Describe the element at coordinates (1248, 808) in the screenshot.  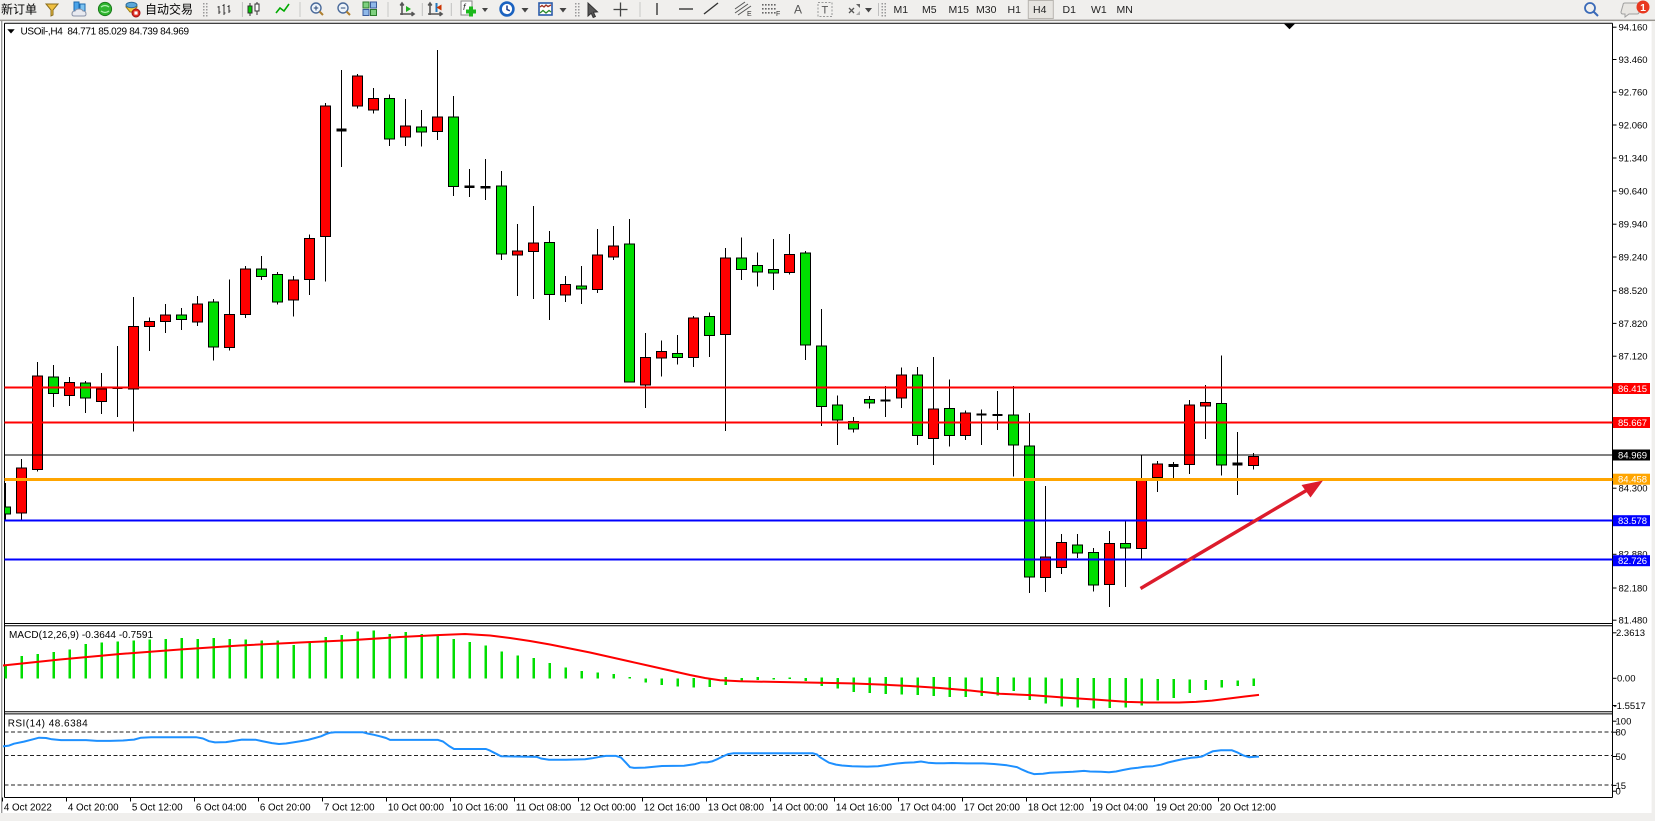
I see `svg-text: 20 Oct 12:00` at that location.